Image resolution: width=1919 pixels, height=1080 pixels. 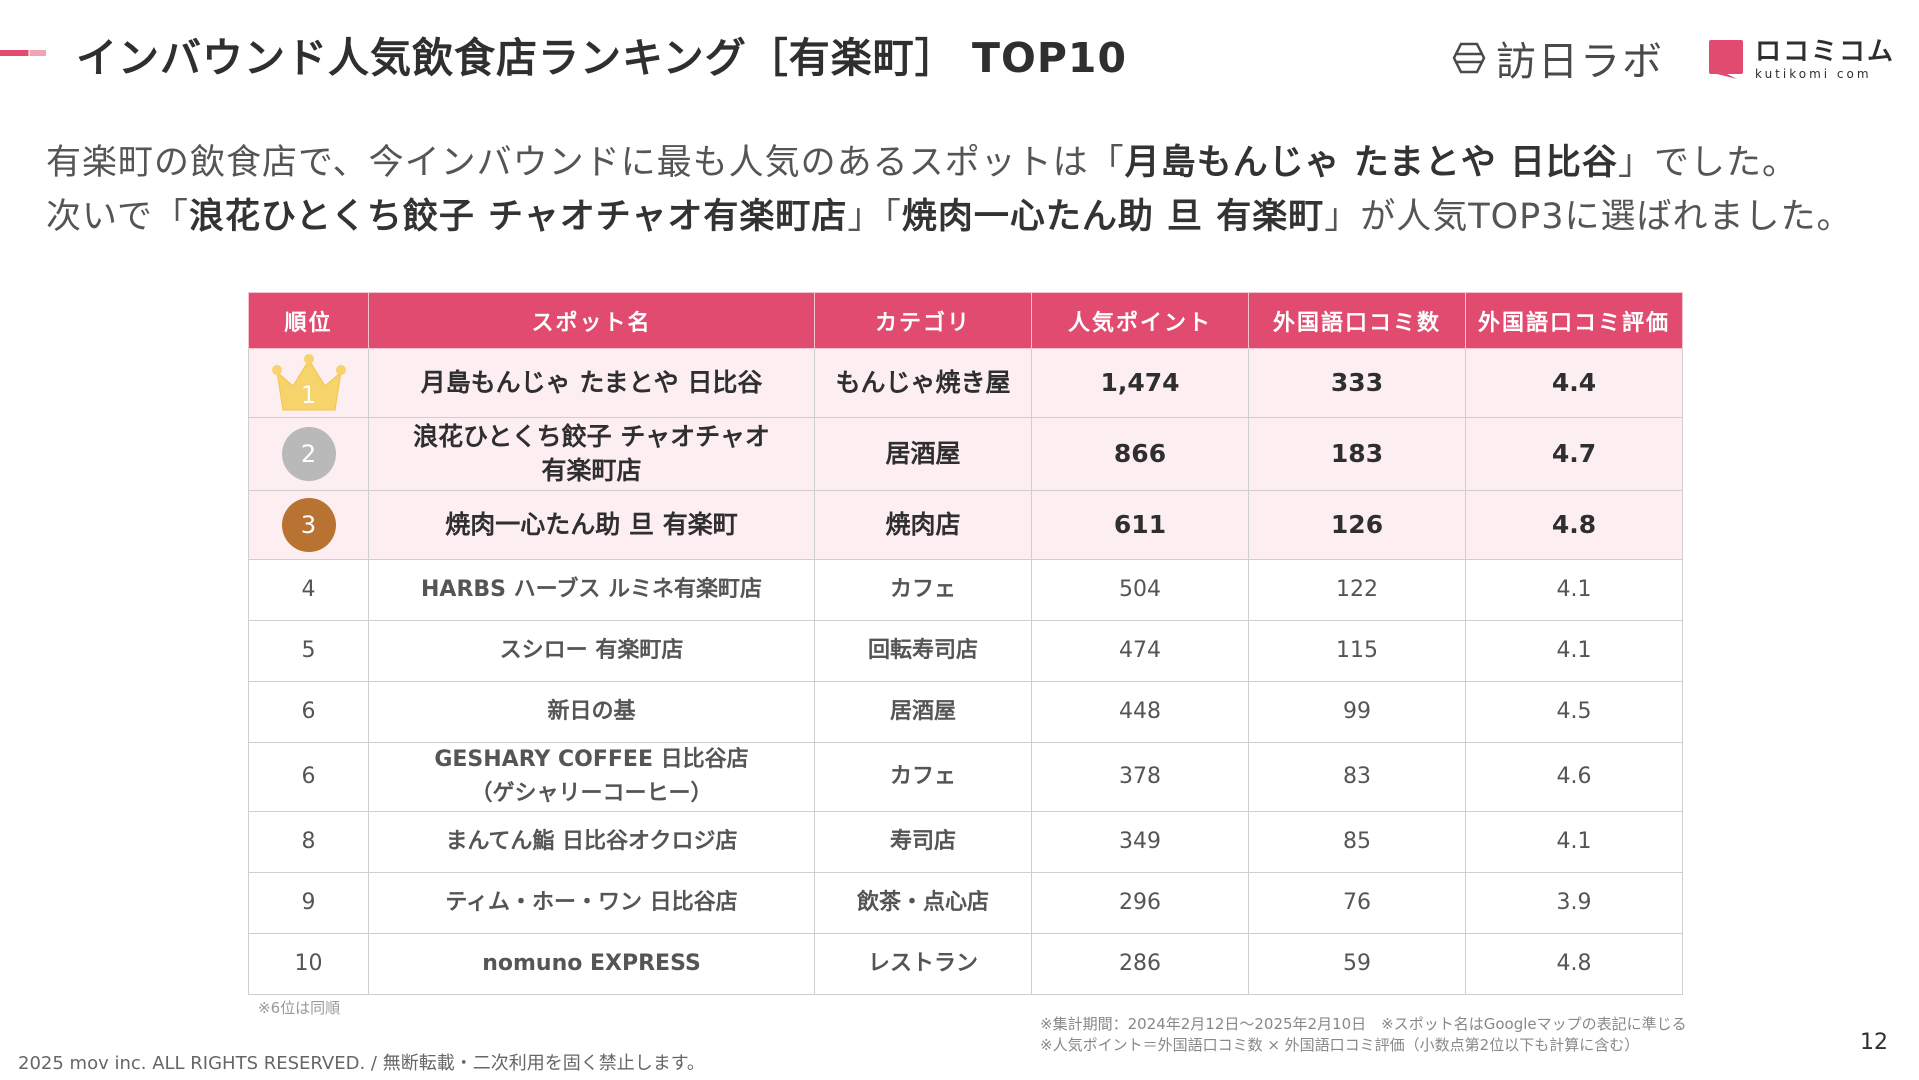 I want to click on spot-name: HARBS ハーブス ルミネ有楽町店, so click(x=591, y=590).